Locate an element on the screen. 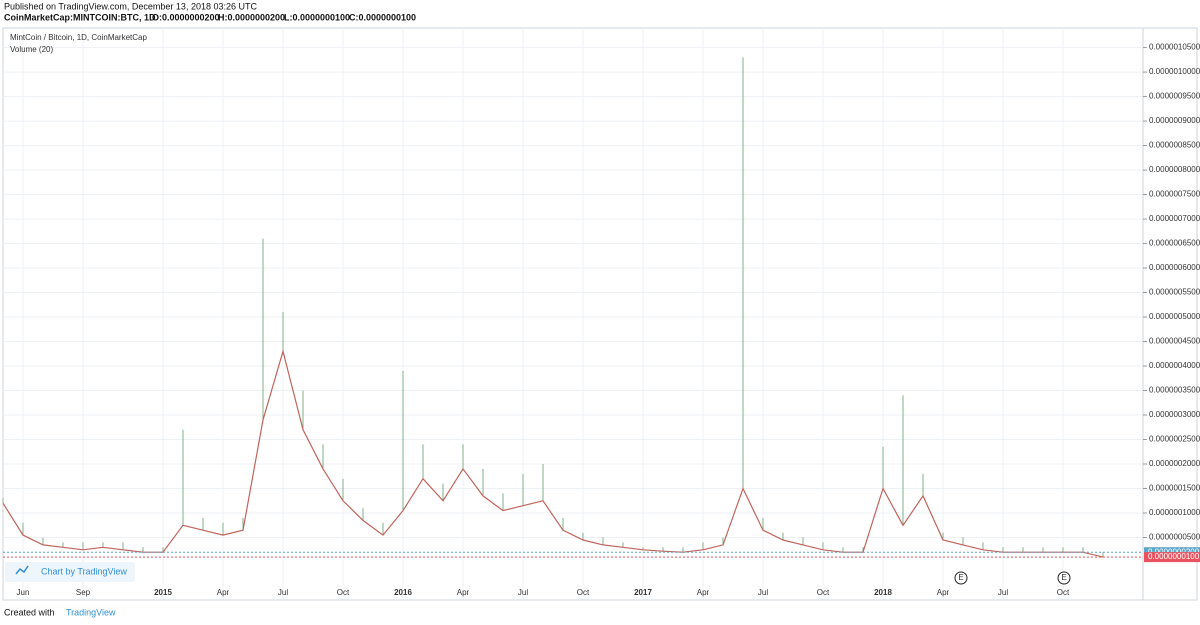  ohlc-open: O:0.0000000200 is located at coordinates (186, 17).